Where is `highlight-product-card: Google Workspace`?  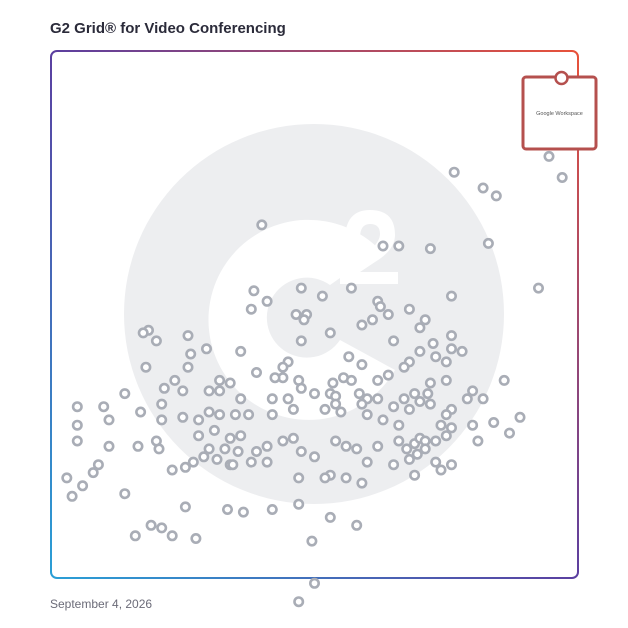 highlight-product-card: Google Workspace is located at coordinates (559, 110).